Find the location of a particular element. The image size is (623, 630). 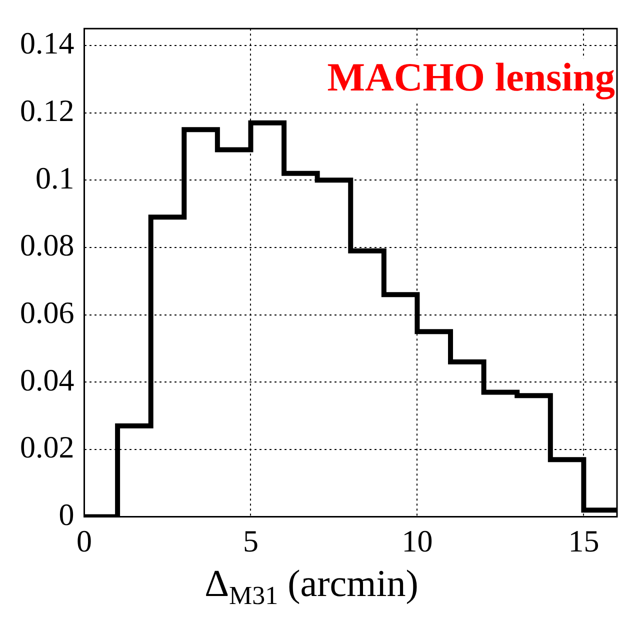

y-tick-label: 0.02 is located at coordinates (47, 447).